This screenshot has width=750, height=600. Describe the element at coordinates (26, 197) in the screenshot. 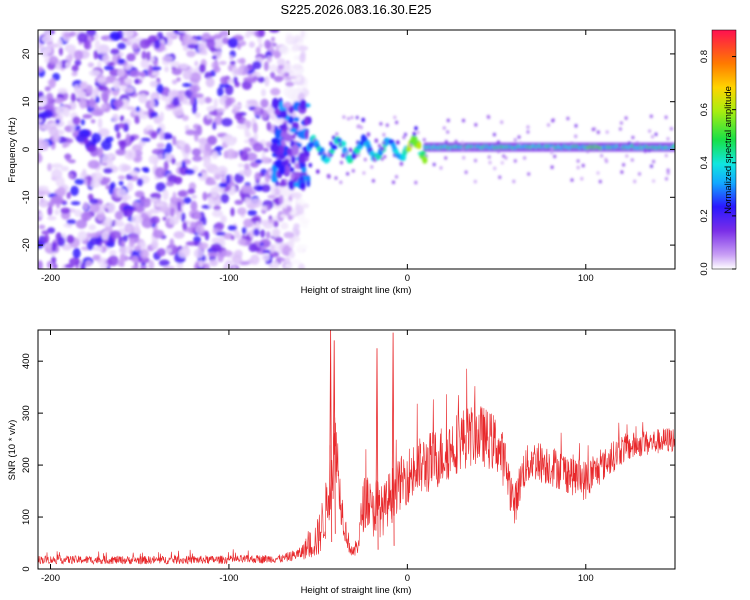

I see `y-tick-label: -10` at that location.